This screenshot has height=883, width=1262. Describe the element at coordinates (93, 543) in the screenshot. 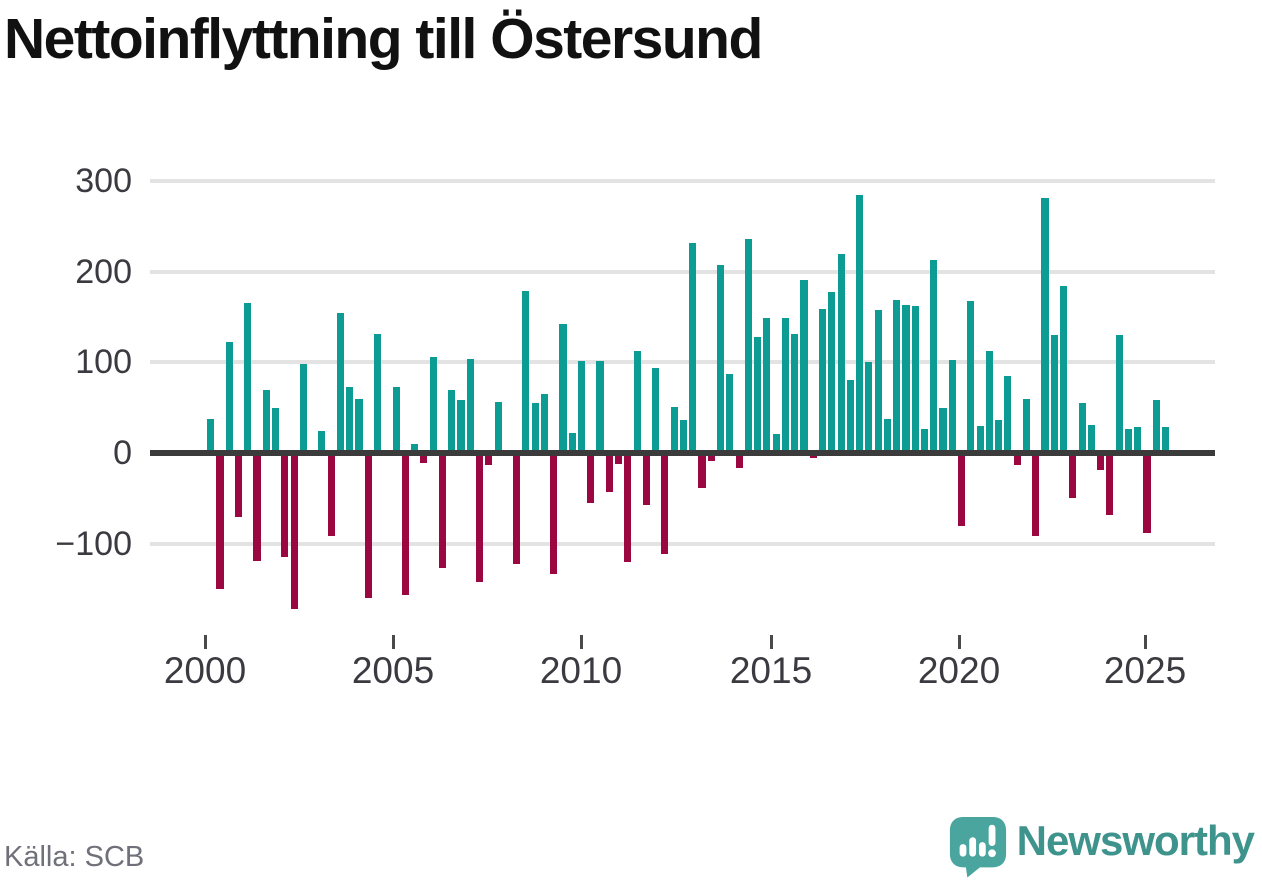

I see `y-axis-label: −100` at that location.